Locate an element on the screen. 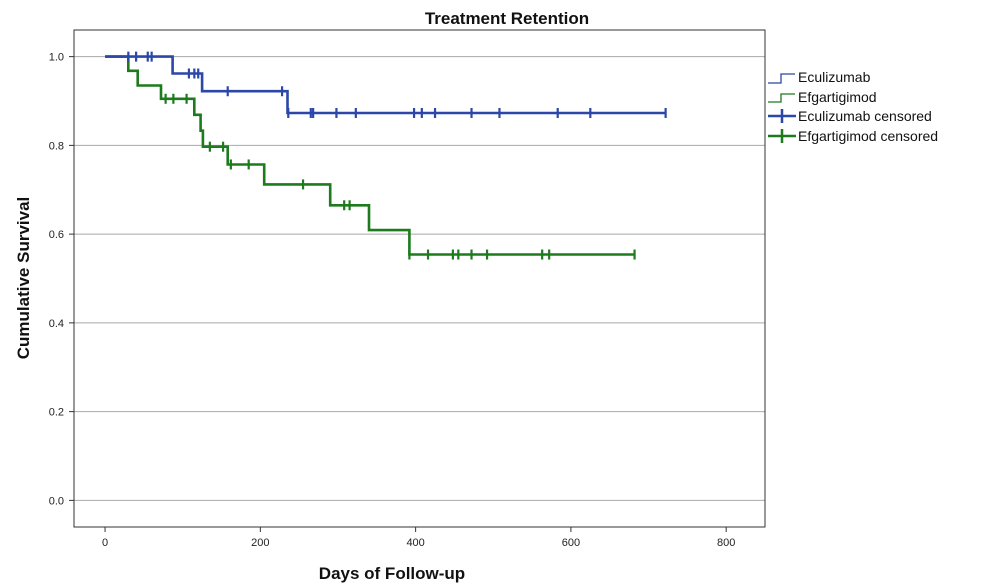 The width and height of the screenshot is (989, 586). legend-label-efgartigimod: Efgartigimod is located at coordinates (837, 97).